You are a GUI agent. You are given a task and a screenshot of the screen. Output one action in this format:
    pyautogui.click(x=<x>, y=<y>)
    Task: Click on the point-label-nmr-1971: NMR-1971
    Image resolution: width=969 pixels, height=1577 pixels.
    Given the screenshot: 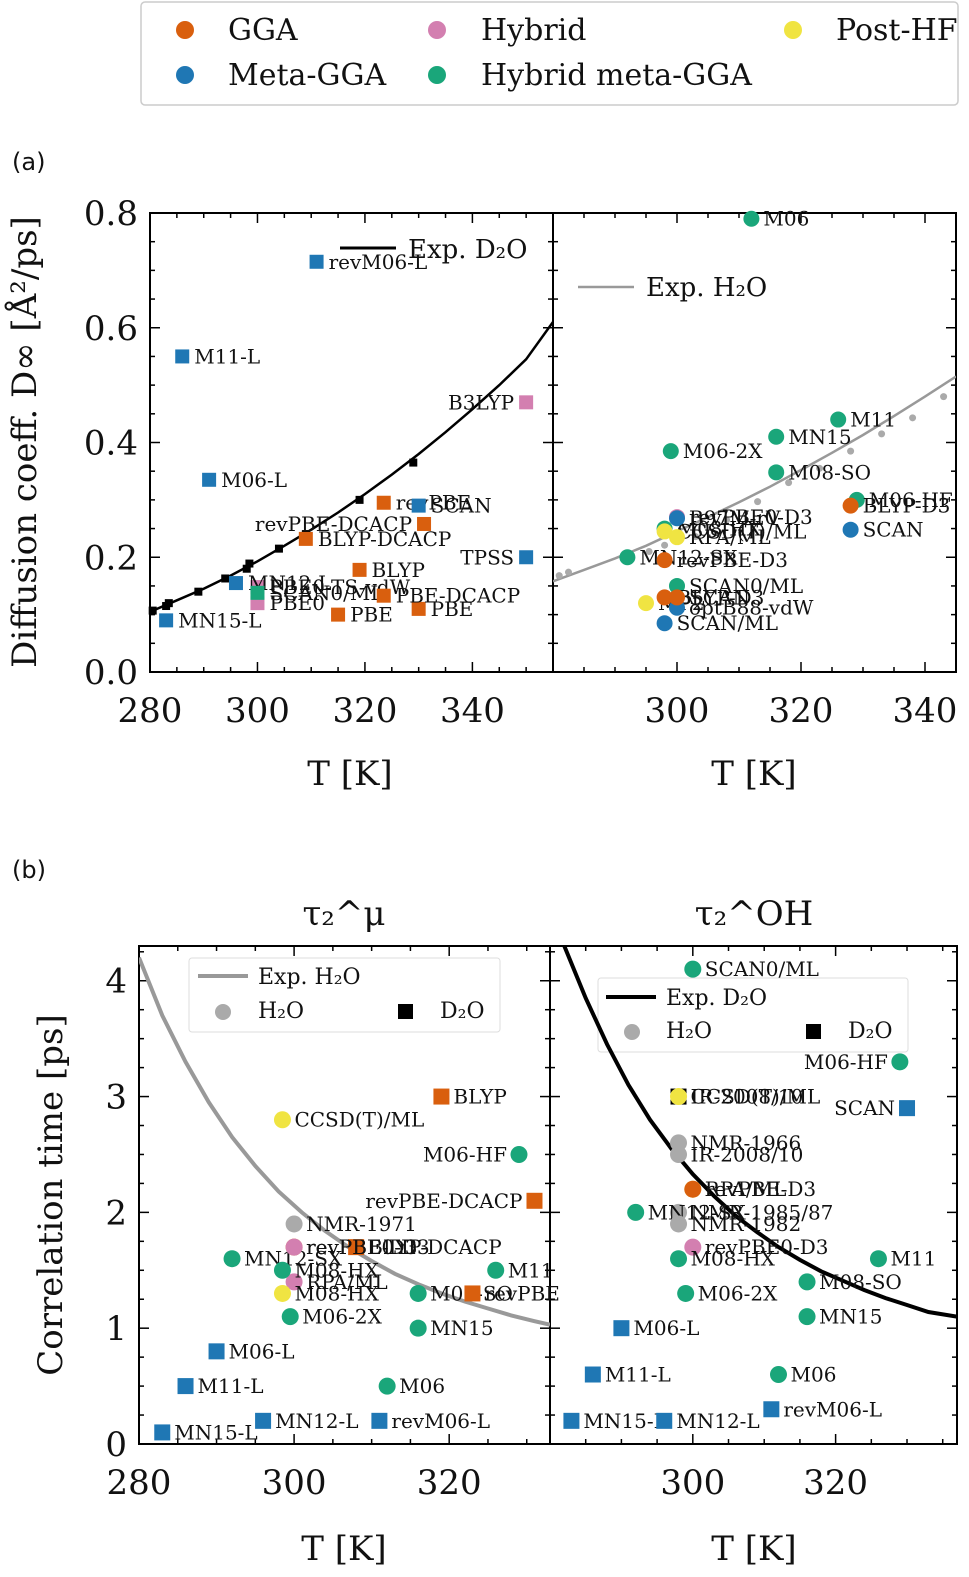 What is the action you would take?
    pyautogui.click(x=361, y=1224)
    